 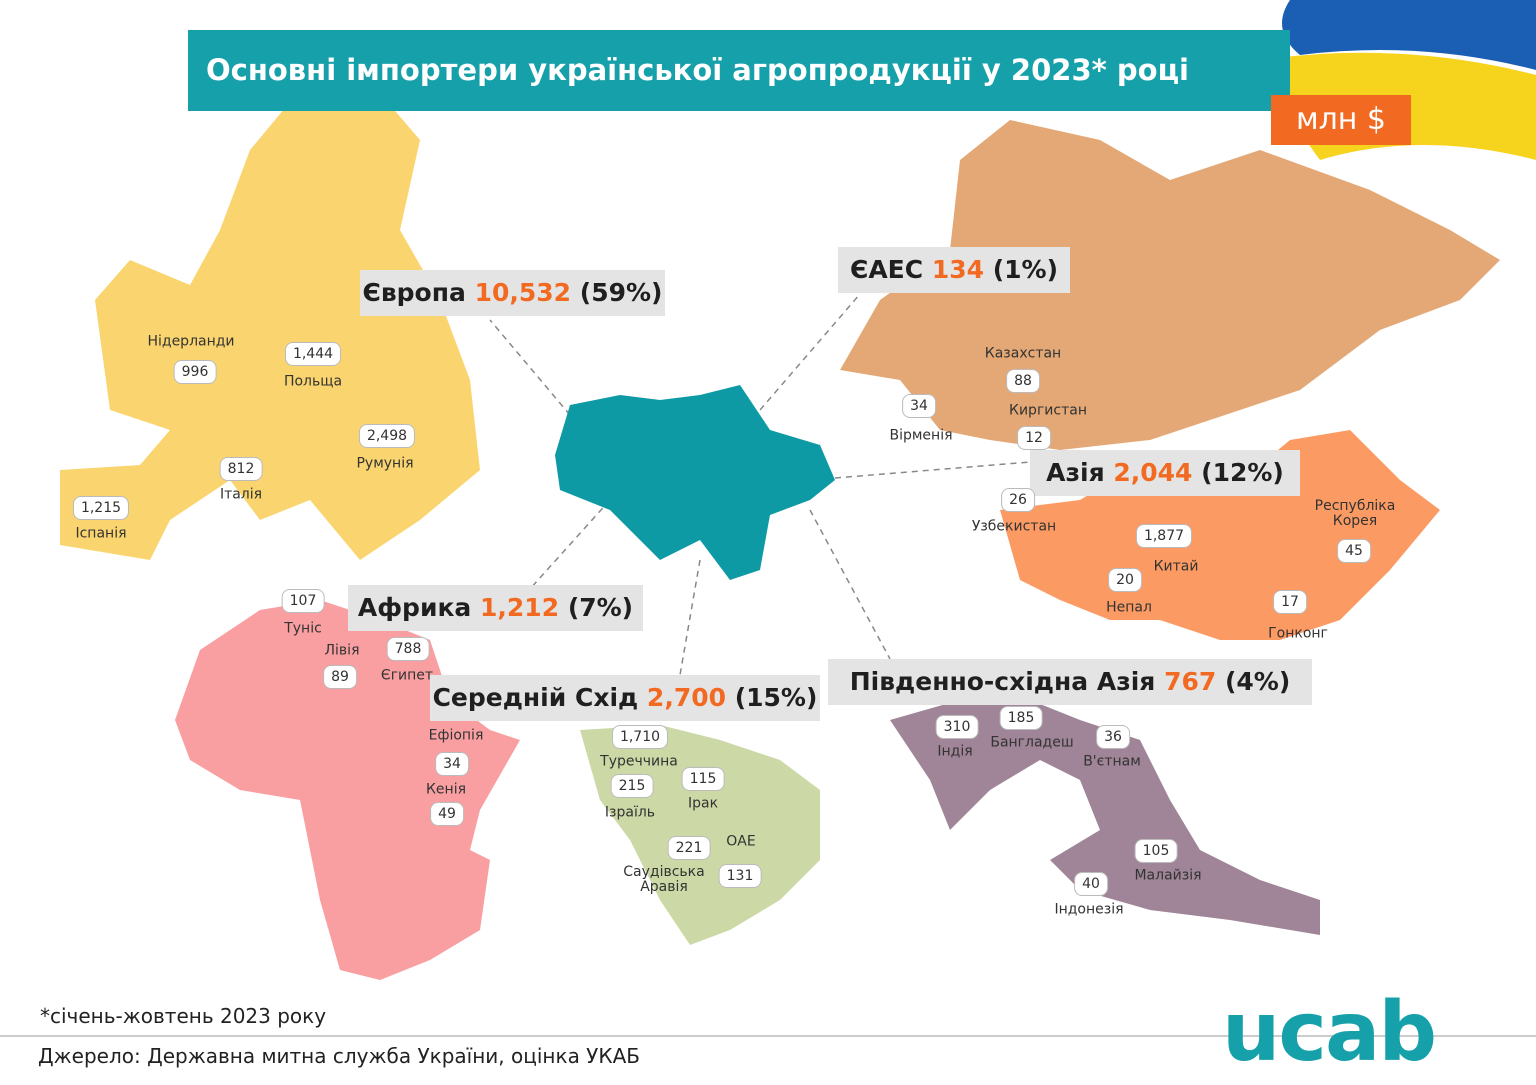 I want to click on country-name: Італія, so click(x=241, y=494).